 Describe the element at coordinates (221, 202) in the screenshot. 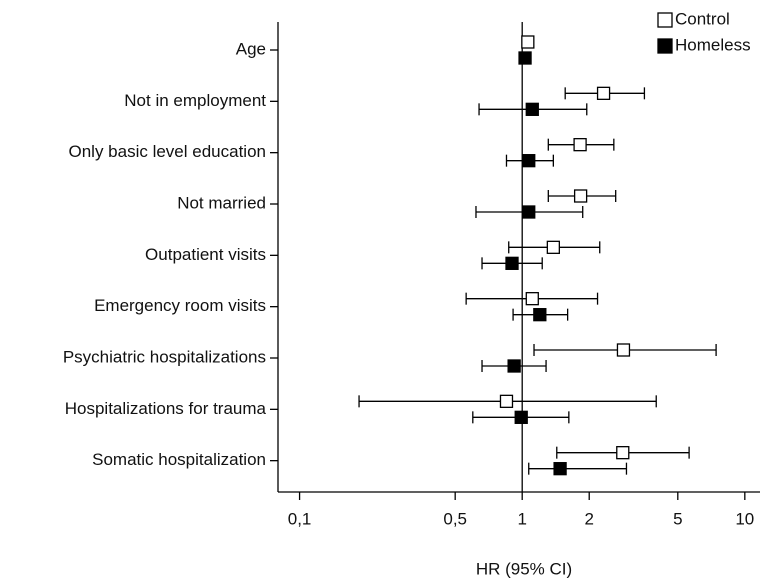

I see `category-label: Not married` at that location.